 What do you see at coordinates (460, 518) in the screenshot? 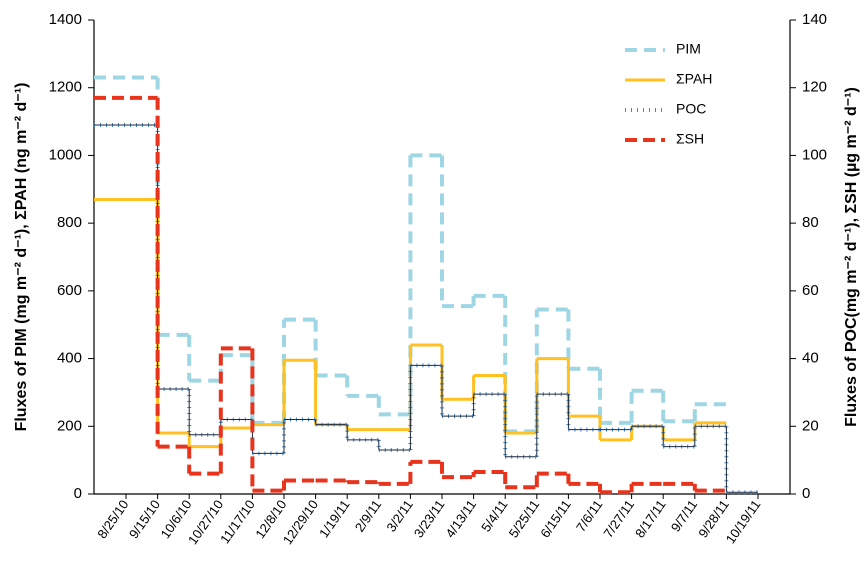
I see `x-tick-label: 4/13/11` at bounding box center [460, 518].